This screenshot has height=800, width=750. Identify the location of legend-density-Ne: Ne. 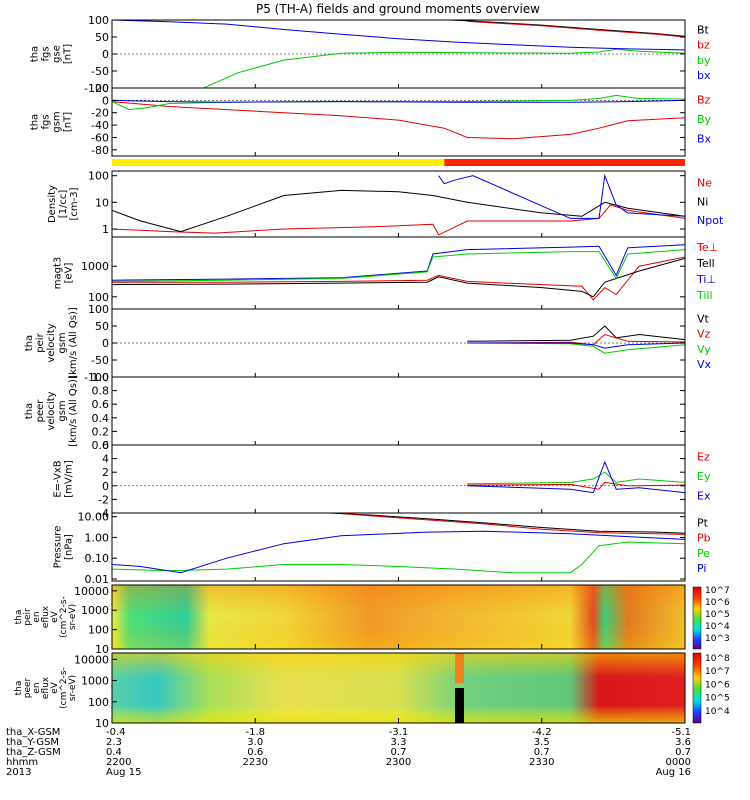
(704, 182).